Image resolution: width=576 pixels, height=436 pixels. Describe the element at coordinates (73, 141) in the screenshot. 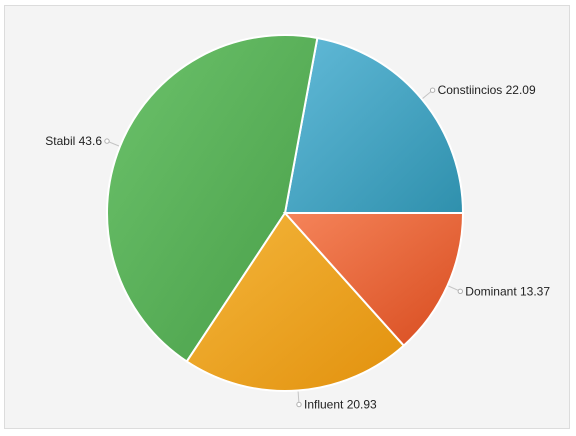

I see `slice-label-stabil: Stabil 43.6` at that location.